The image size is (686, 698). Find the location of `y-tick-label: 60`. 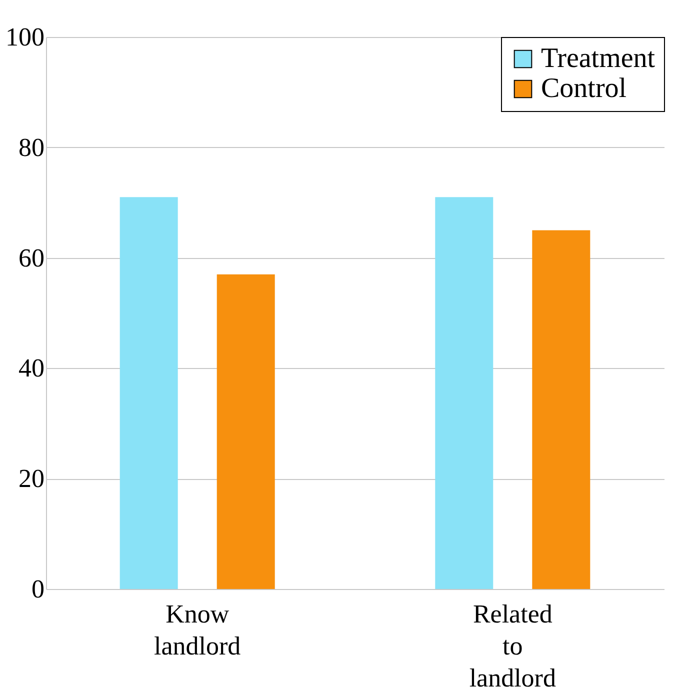

y-tick-label: 60 is located at coordinates (31, 257).